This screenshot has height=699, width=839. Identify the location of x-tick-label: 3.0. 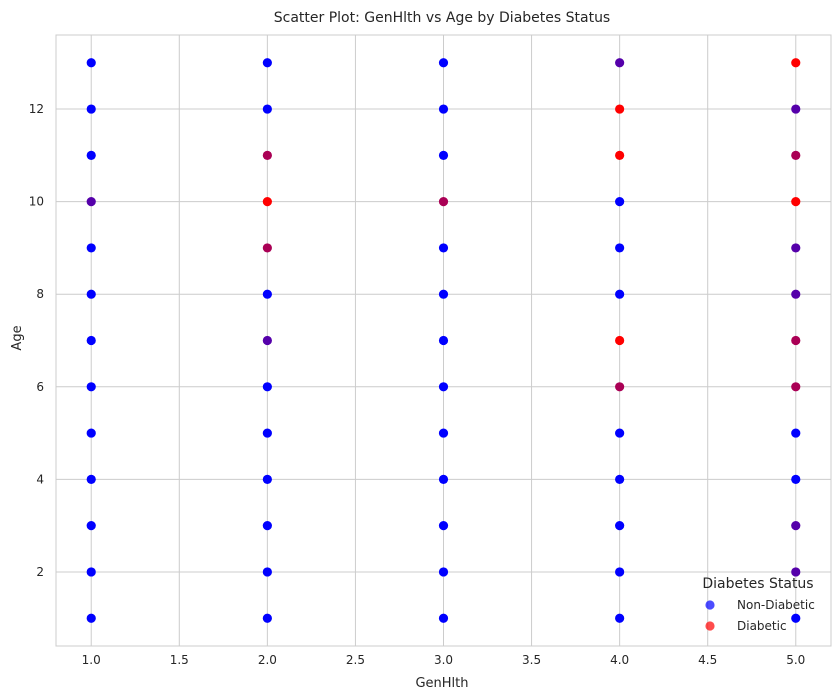
(443, 660).